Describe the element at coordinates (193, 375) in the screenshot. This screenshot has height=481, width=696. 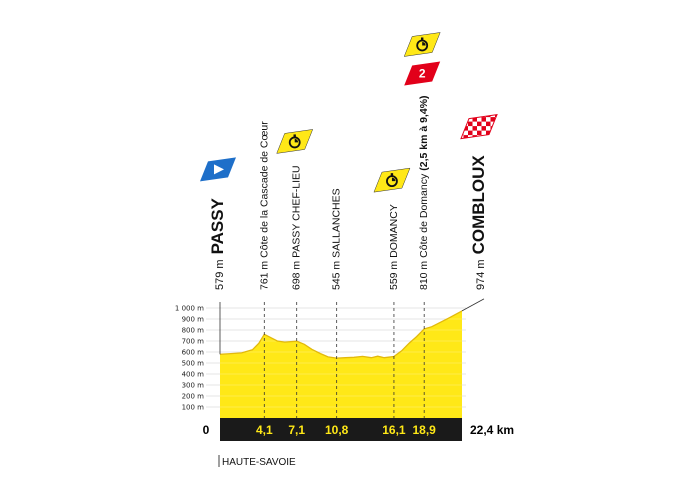
I see `y-tick-label: 400 m` at that location.